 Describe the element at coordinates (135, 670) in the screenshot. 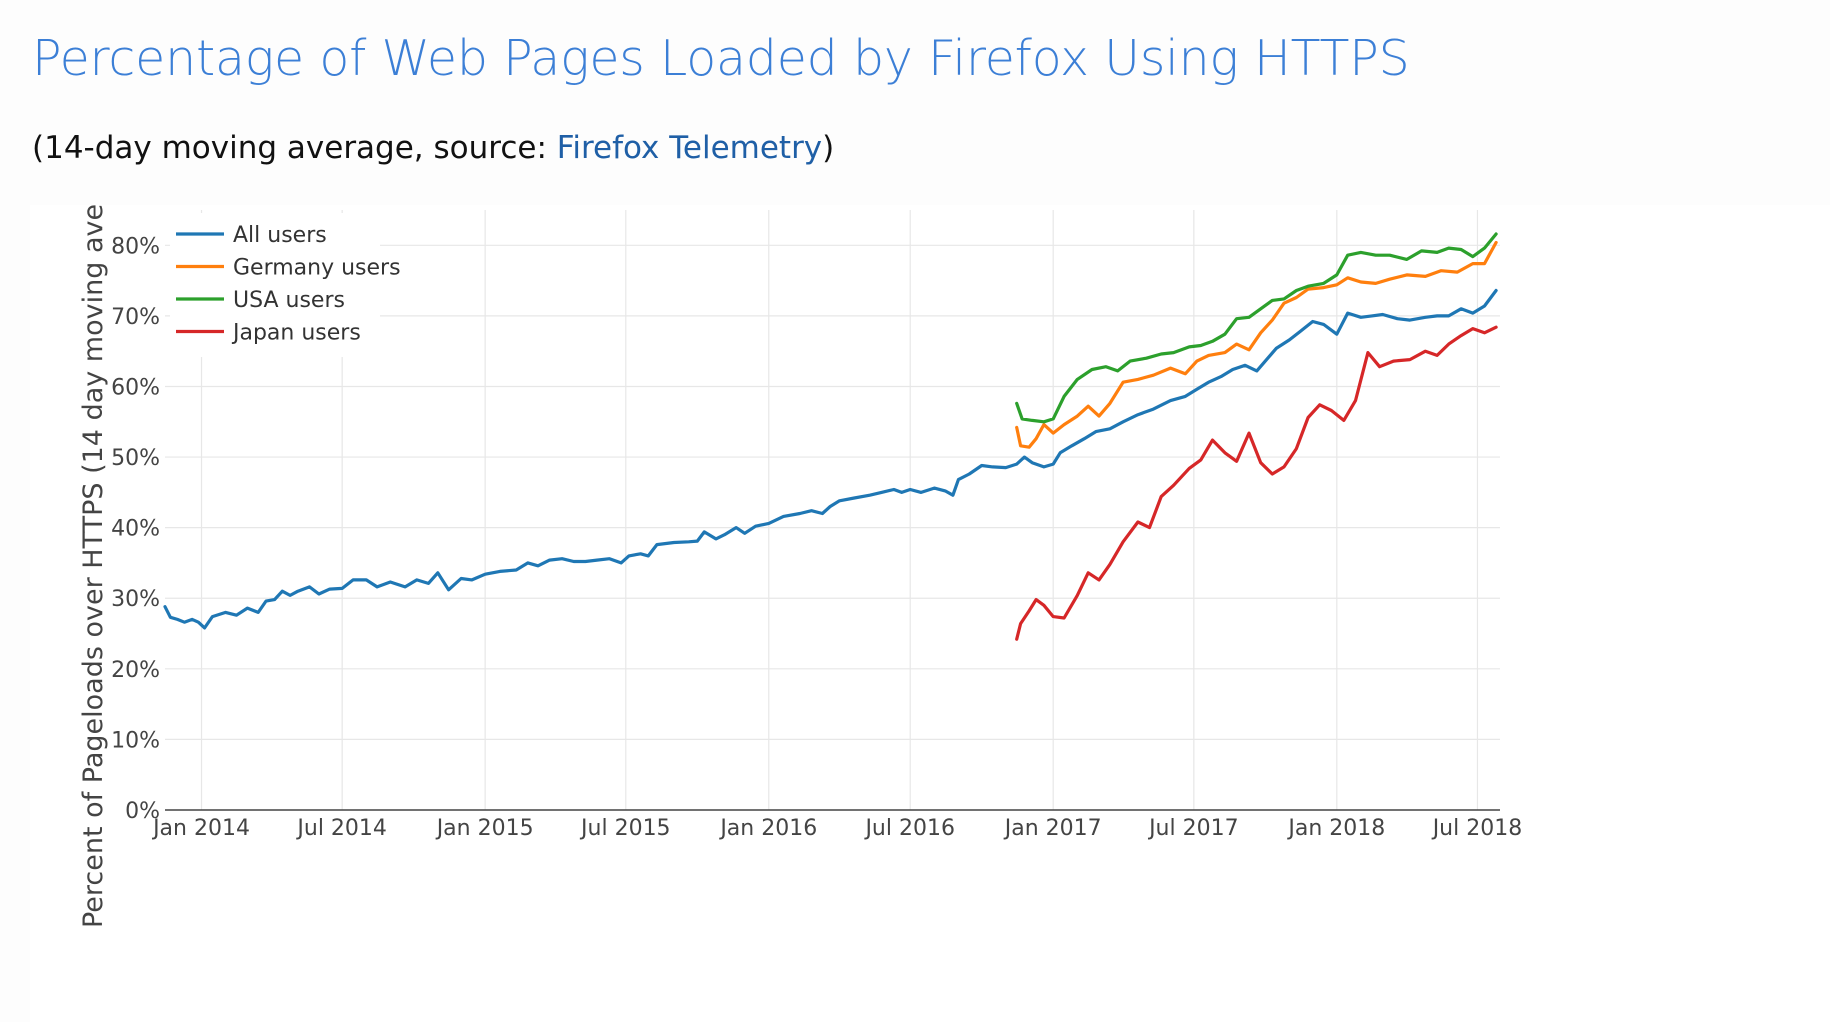

I see `y-tick-label: 20%` at that location.